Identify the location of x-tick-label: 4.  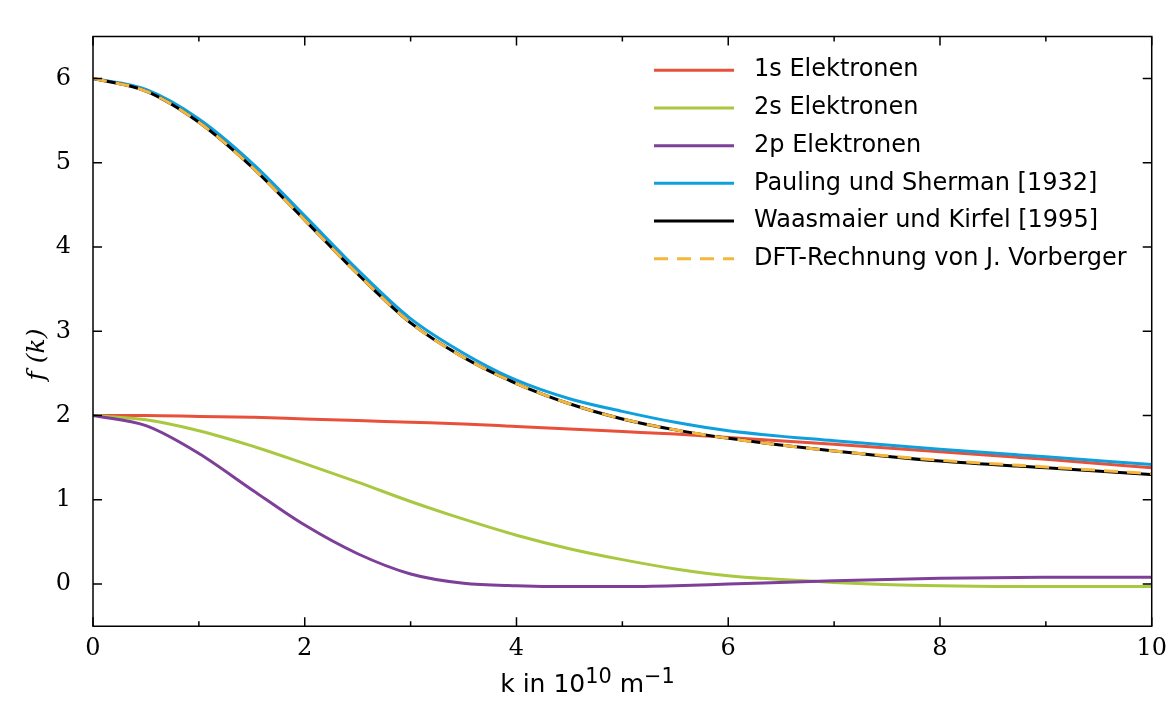
(516, 646).